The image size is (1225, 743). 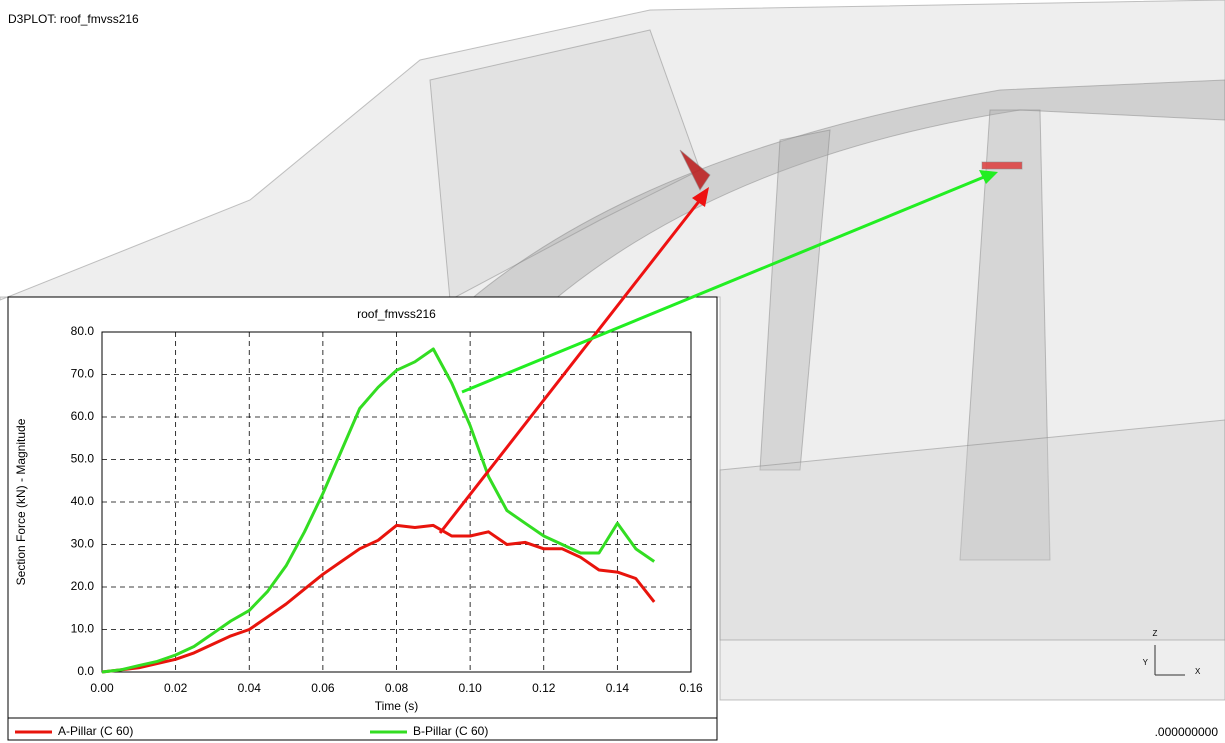 I want to click on y-tick-label: 70.0, so click(x=83, y=374).